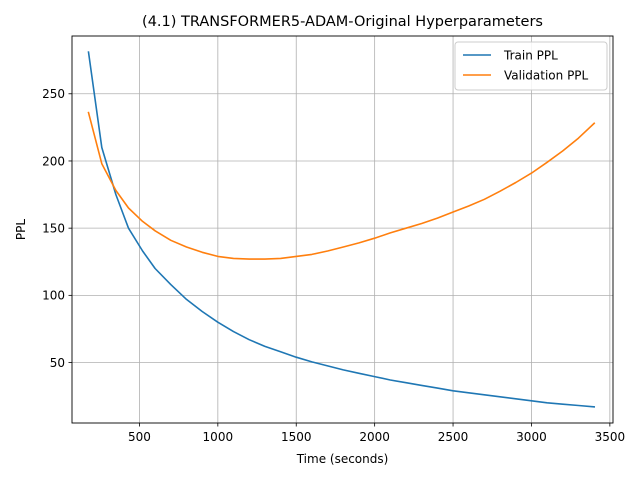  What do you see at coordinates (531, 437) in the screenshot?
I see `x-tick-label: 3000` at bounding box center [531, 437].